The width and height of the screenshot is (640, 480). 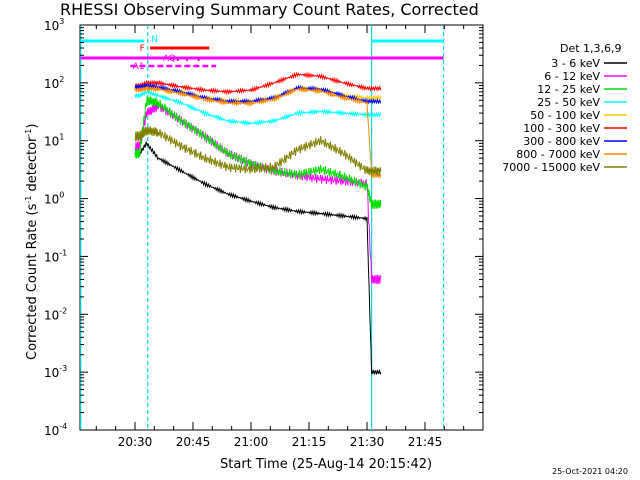 What do you see at coordinates (561, 128) in the screenshot?
I see `legend-item-label: 100 - 300 keV` at bounding box center [561, 128].